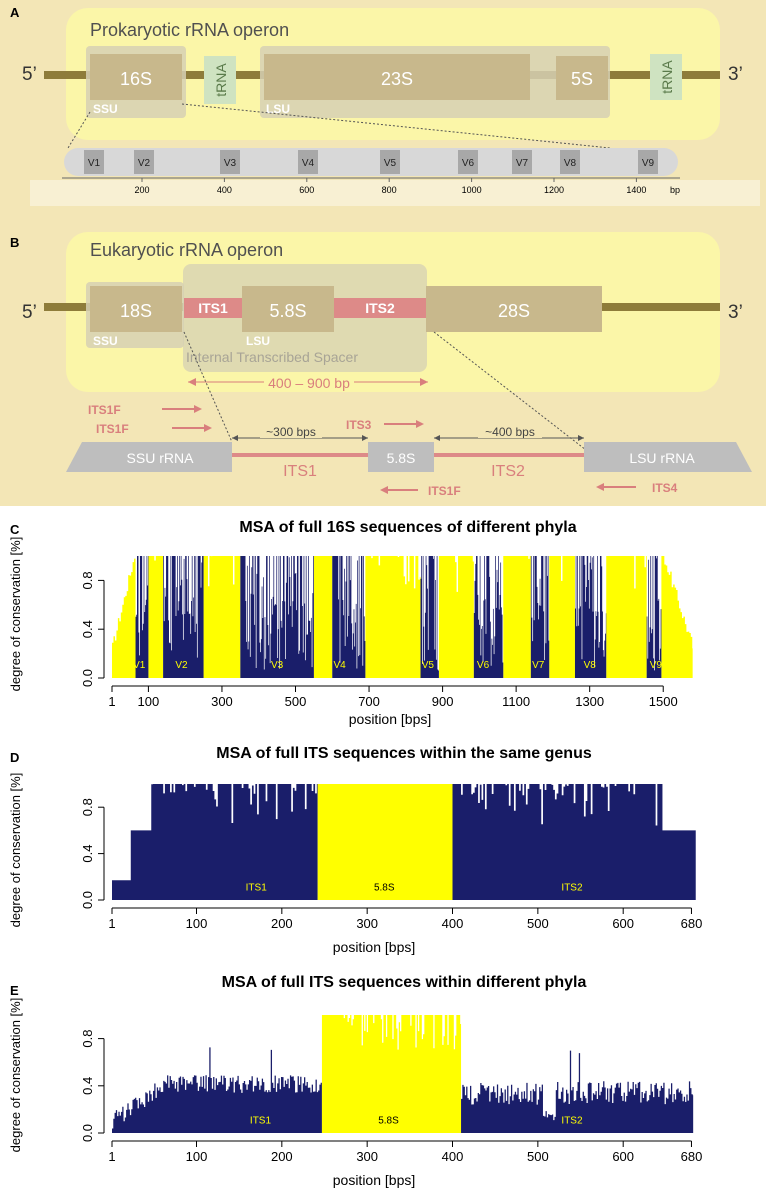 This screenshot has width=766, height=1190. Describe the element at coordinates (665, 488) in the screenshot. I see `primer-its4: ITS4` at that location.